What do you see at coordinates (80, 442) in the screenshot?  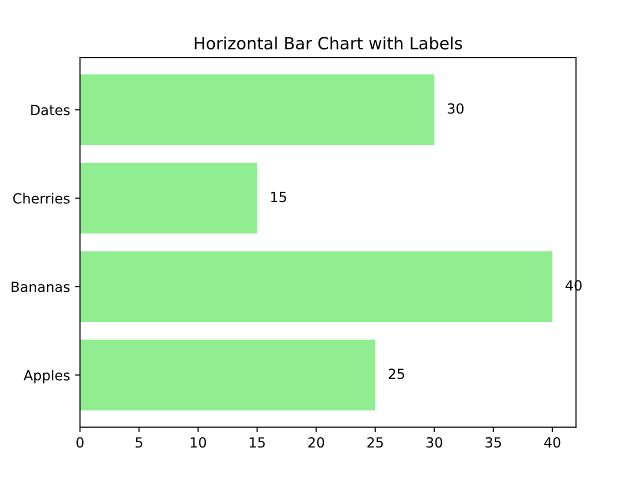 I see `x-tick-label: 0` at bounding box center [80, 442].